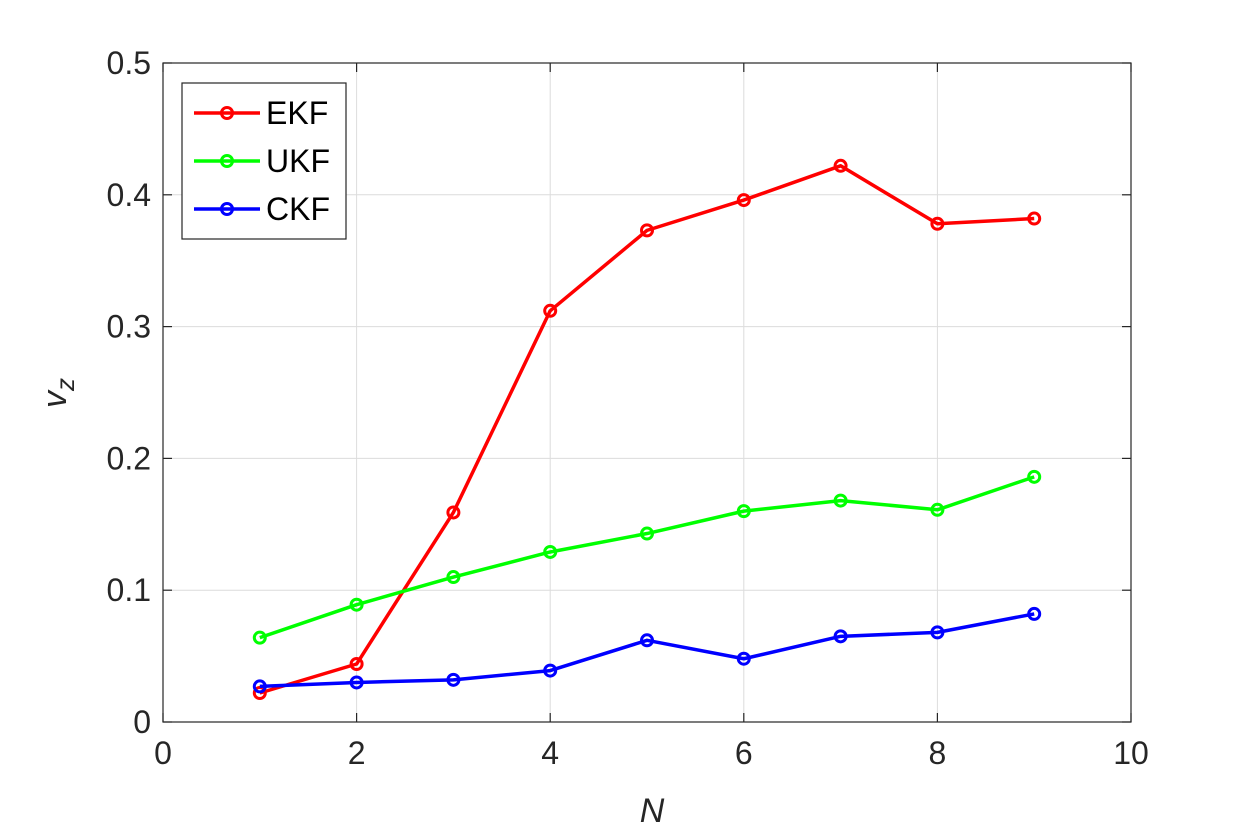 The height and width of the screenshot is (833, 1250). What do you see at coordinates (129, 63) in the screenshot?
I see `y-tick-label: 0.5` at bounding box center [129, 63].